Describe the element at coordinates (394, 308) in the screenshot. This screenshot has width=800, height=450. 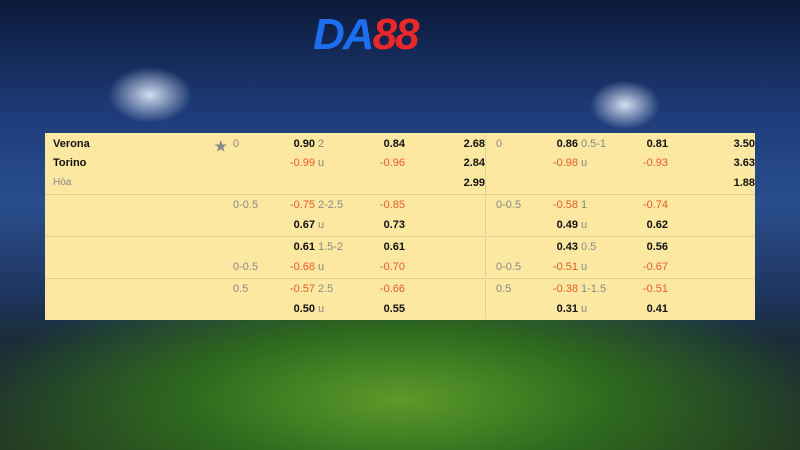
I see `ft-ou-odds: 0.55` at that location.